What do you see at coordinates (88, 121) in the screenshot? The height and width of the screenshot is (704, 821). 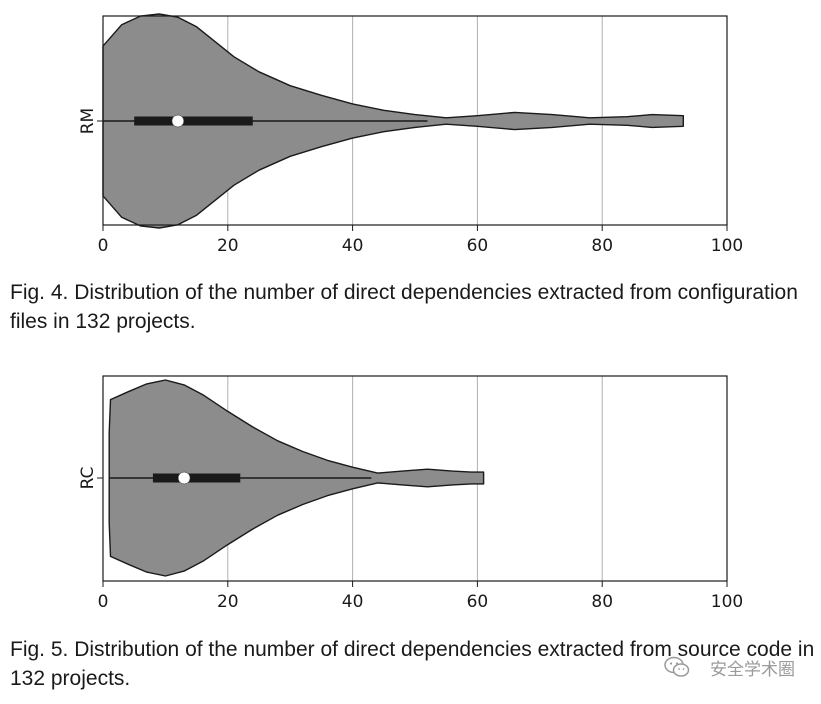 I see `y-category-label: RM` at bounding box center [88, 121].